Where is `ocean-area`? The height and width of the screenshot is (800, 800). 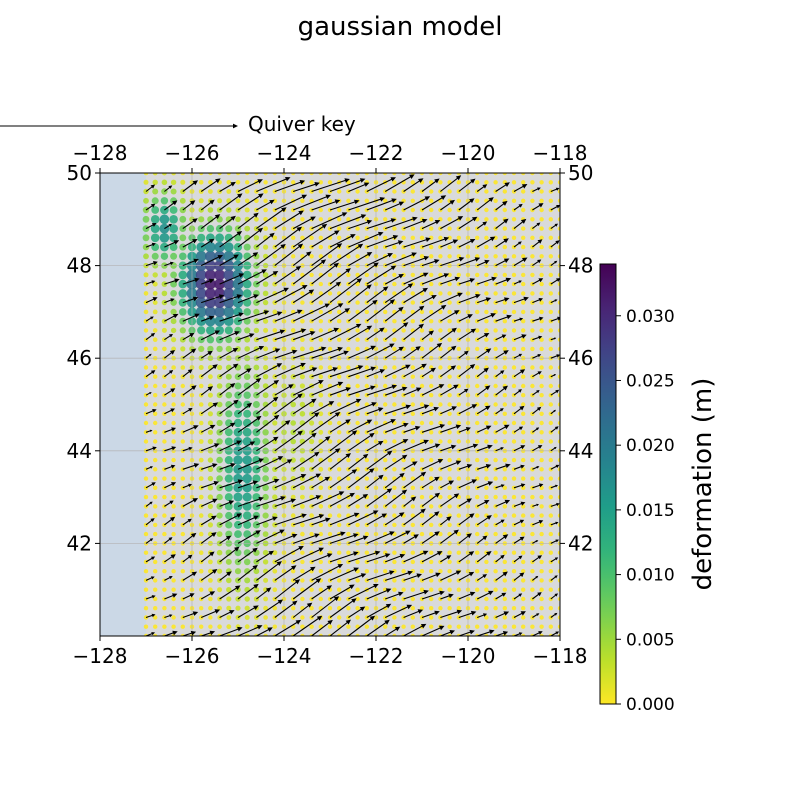
ocean-area is located at coordinates (123, 404).